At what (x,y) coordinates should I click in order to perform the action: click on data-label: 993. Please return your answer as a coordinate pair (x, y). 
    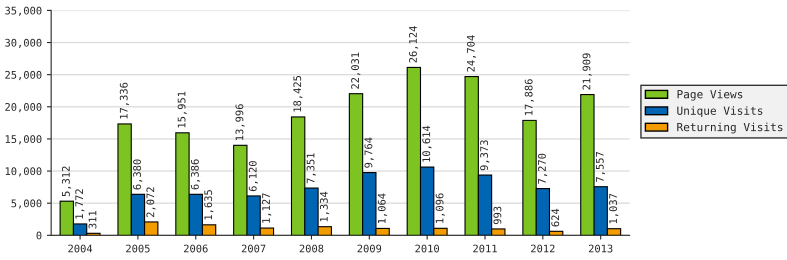
    Looking at the image, I should click on (497, 215).